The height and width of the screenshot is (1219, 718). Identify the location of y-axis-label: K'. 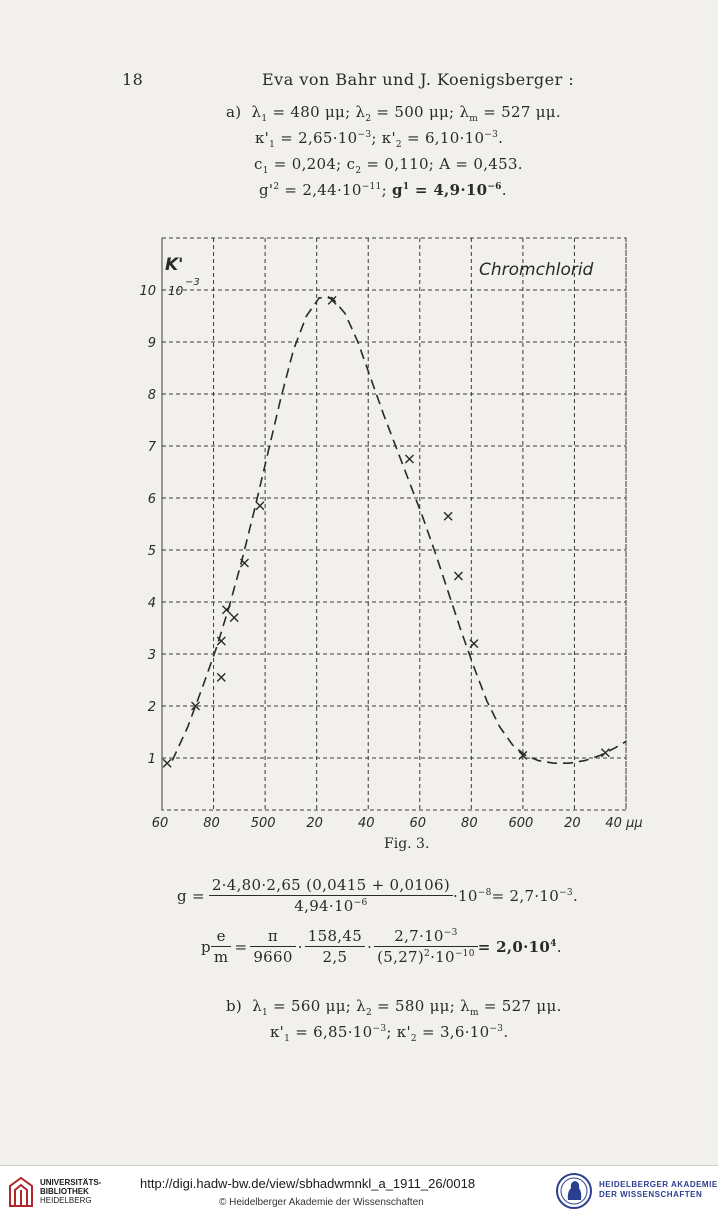
(174, 265).